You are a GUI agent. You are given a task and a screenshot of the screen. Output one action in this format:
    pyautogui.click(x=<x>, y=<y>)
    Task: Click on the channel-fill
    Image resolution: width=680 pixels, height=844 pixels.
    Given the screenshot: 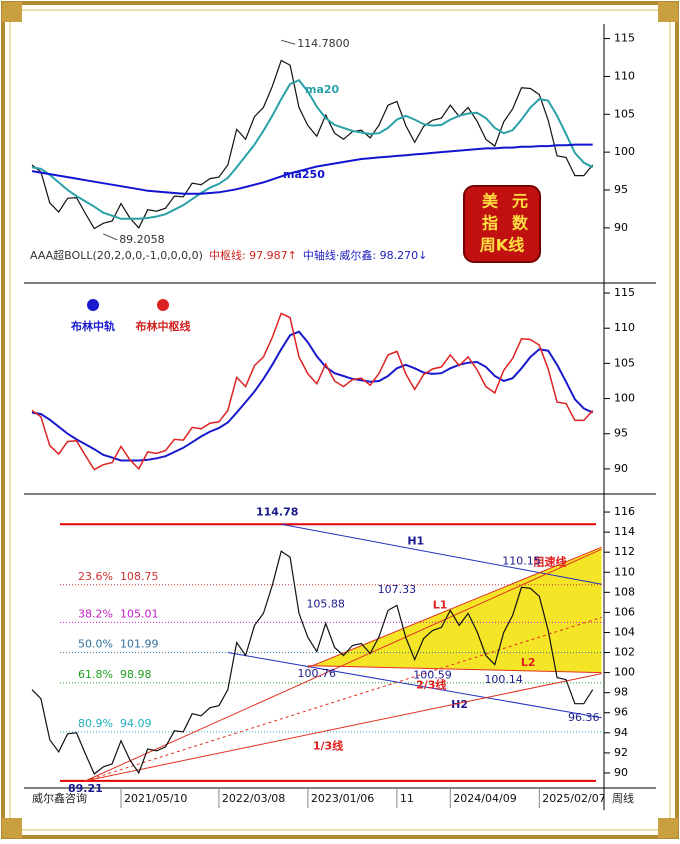 What is the action you would take?
    pyautogui.click(x=454, y=610)
    